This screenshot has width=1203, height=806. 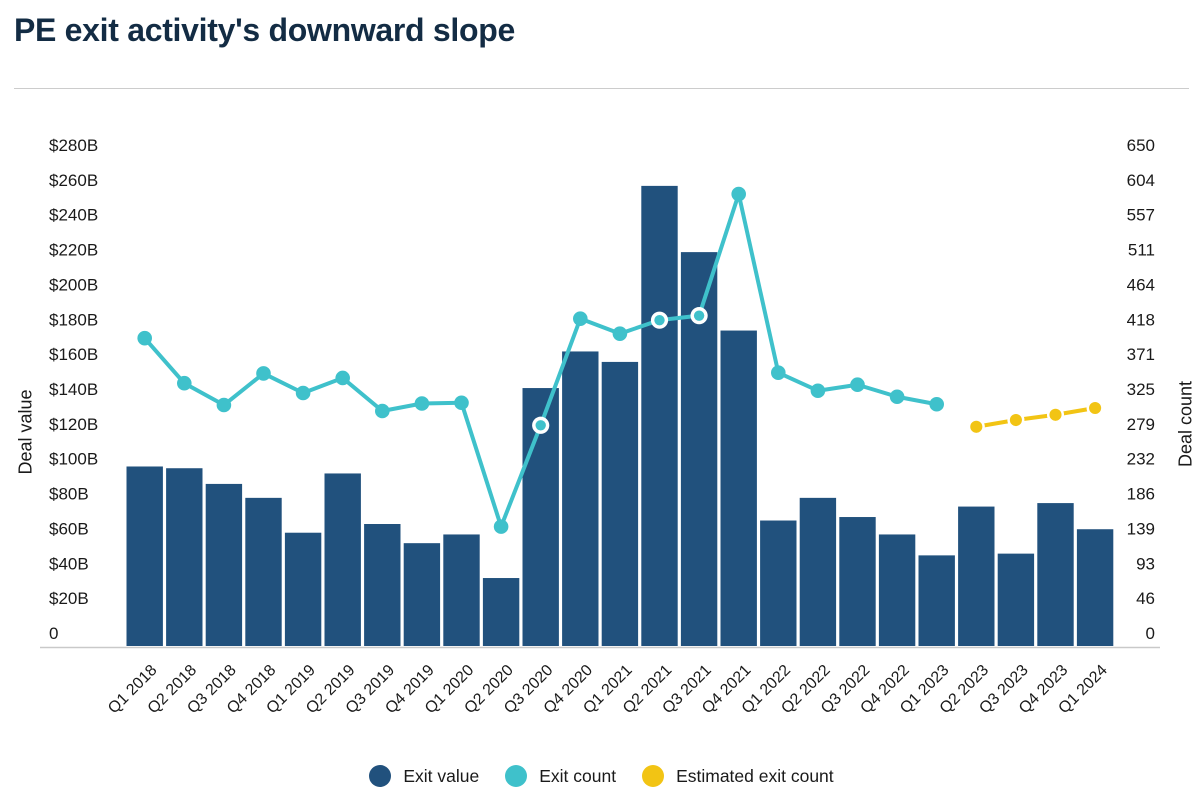 What do you see at coordinates (53, 633) in the screenshot?
I see `left-axis-tick-label: 0` at bounding box center [53, 633].